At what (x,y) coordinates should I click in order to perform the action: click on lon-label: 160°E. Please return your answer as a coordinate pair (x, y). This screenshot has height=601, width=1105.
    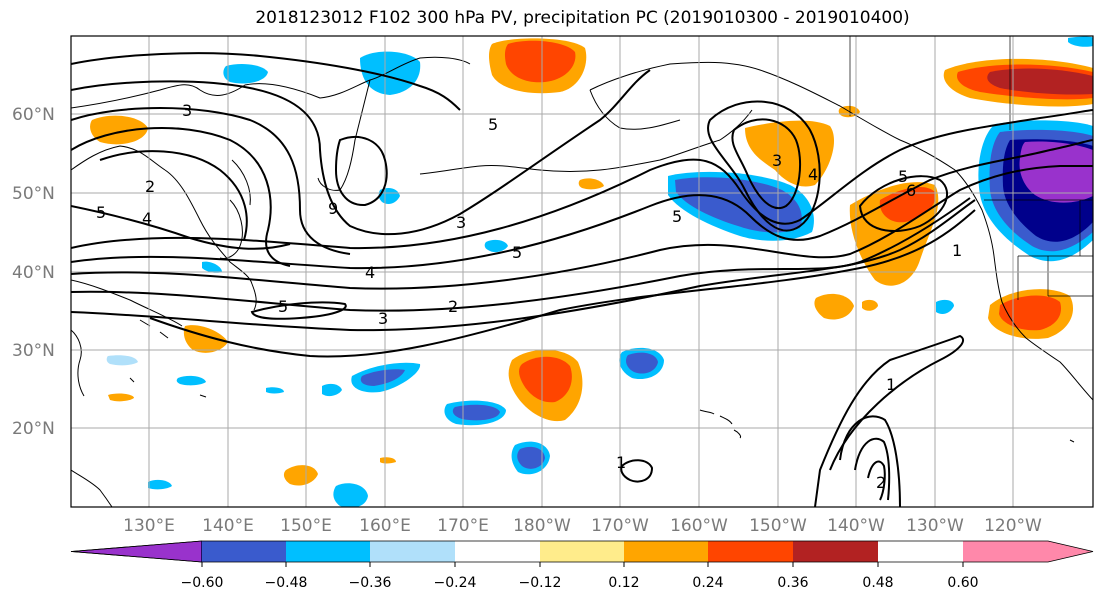
    Looking at the image, I should click on (385, 526).